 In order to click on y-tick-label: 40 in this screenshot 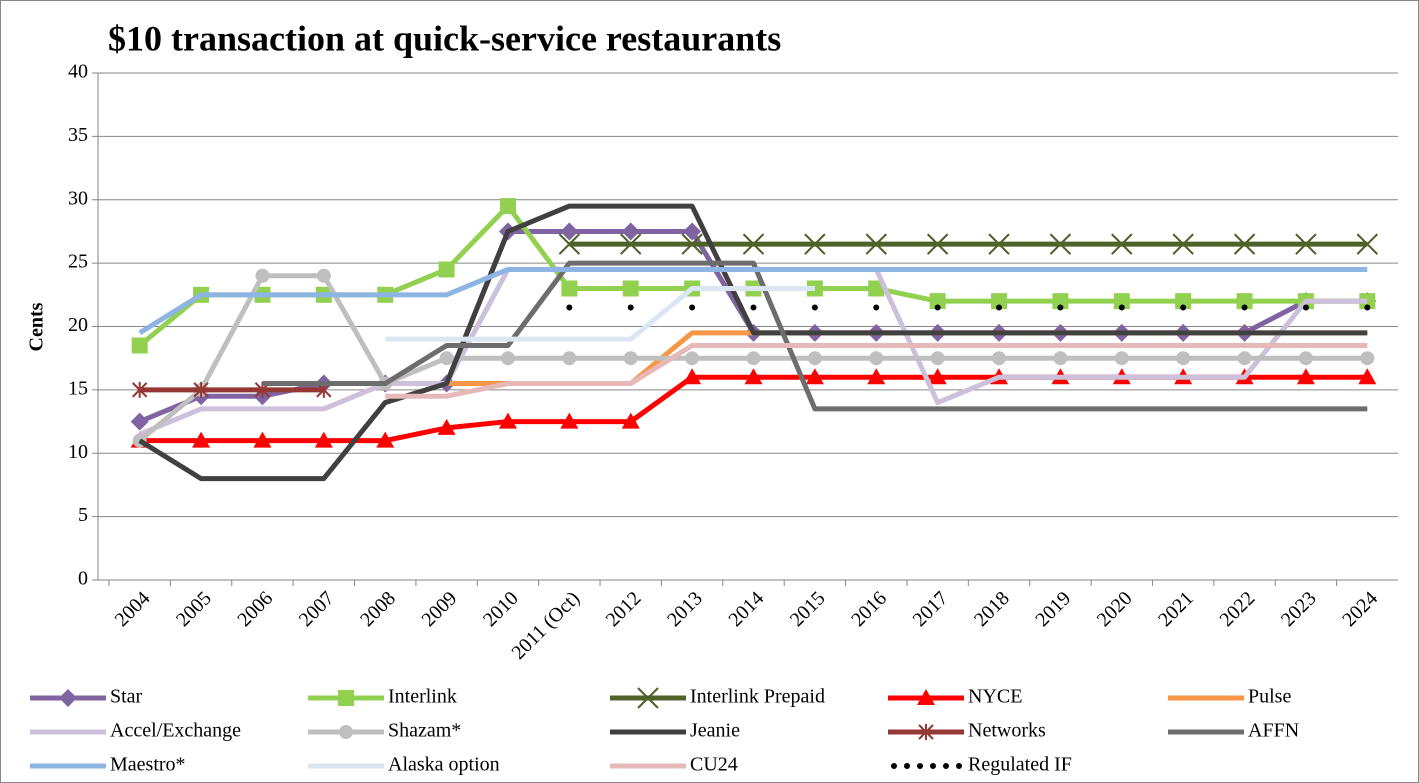, I will do `click(78, 72)`.